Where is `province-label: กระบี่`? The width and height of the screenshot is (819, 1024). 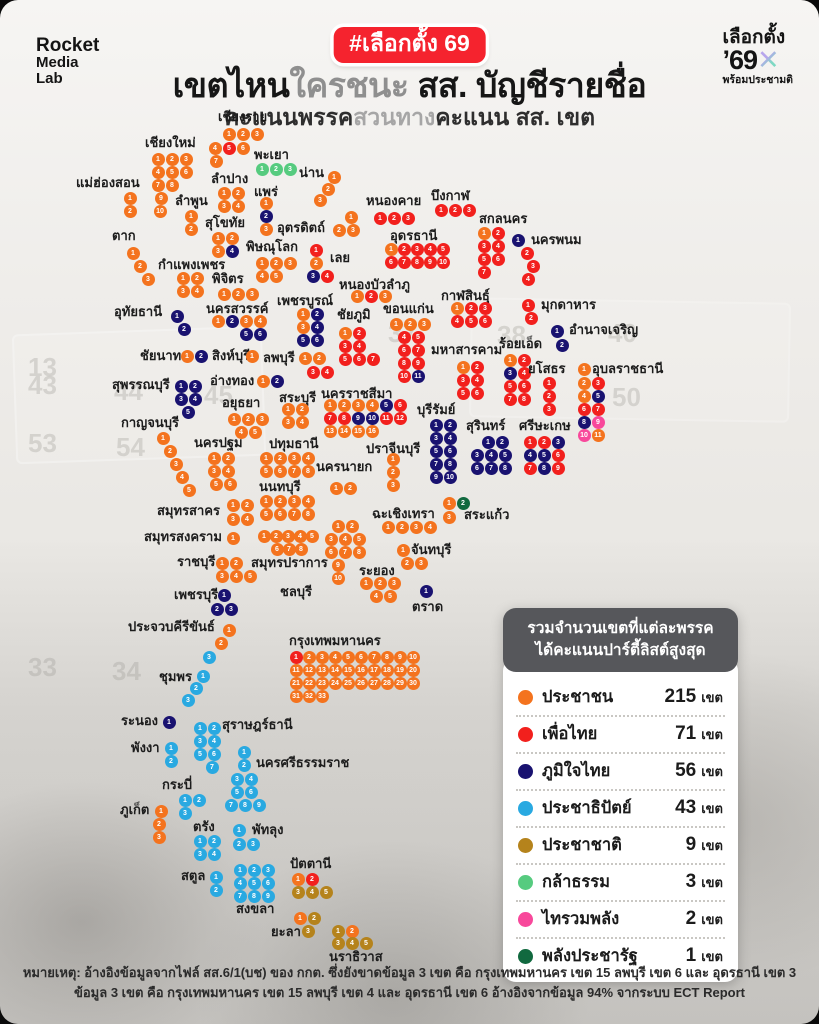
province-label: กระบี่ is located at coordinates (177, 784).